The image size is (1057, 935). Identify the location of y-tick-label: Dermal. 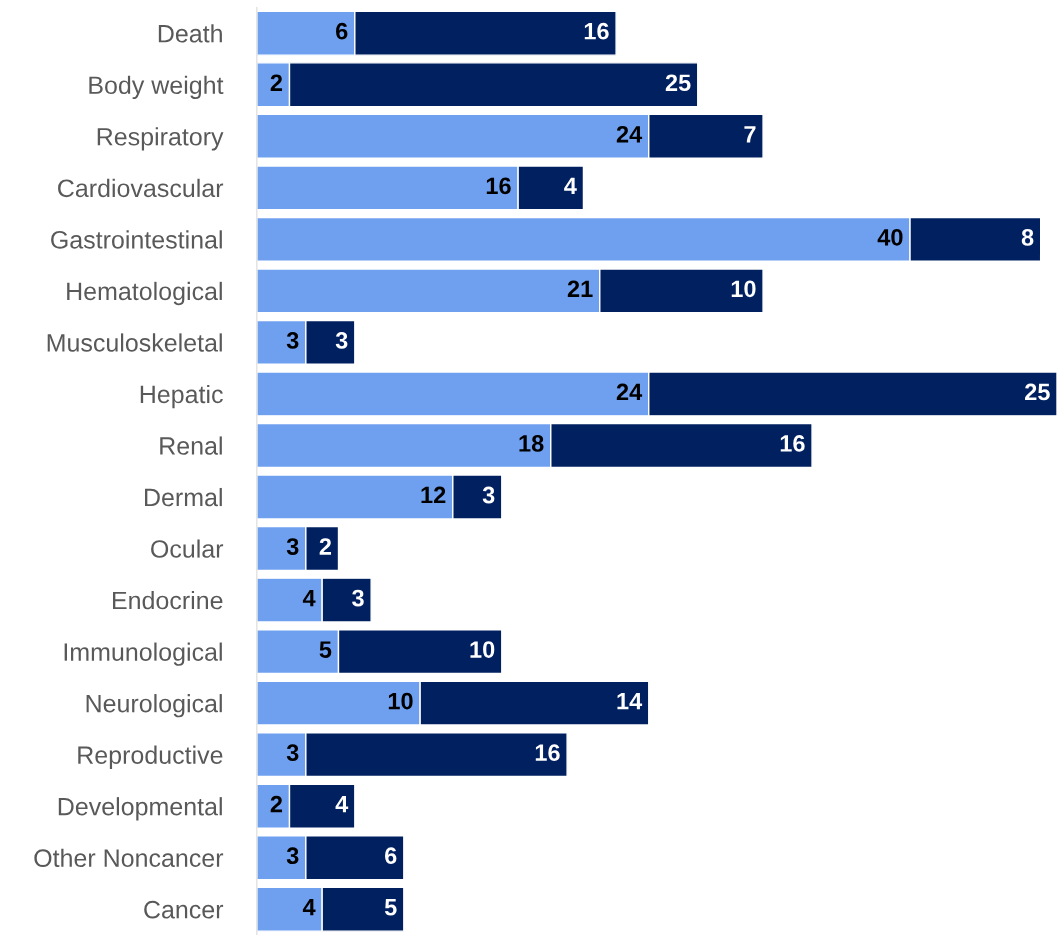
(183, 497).